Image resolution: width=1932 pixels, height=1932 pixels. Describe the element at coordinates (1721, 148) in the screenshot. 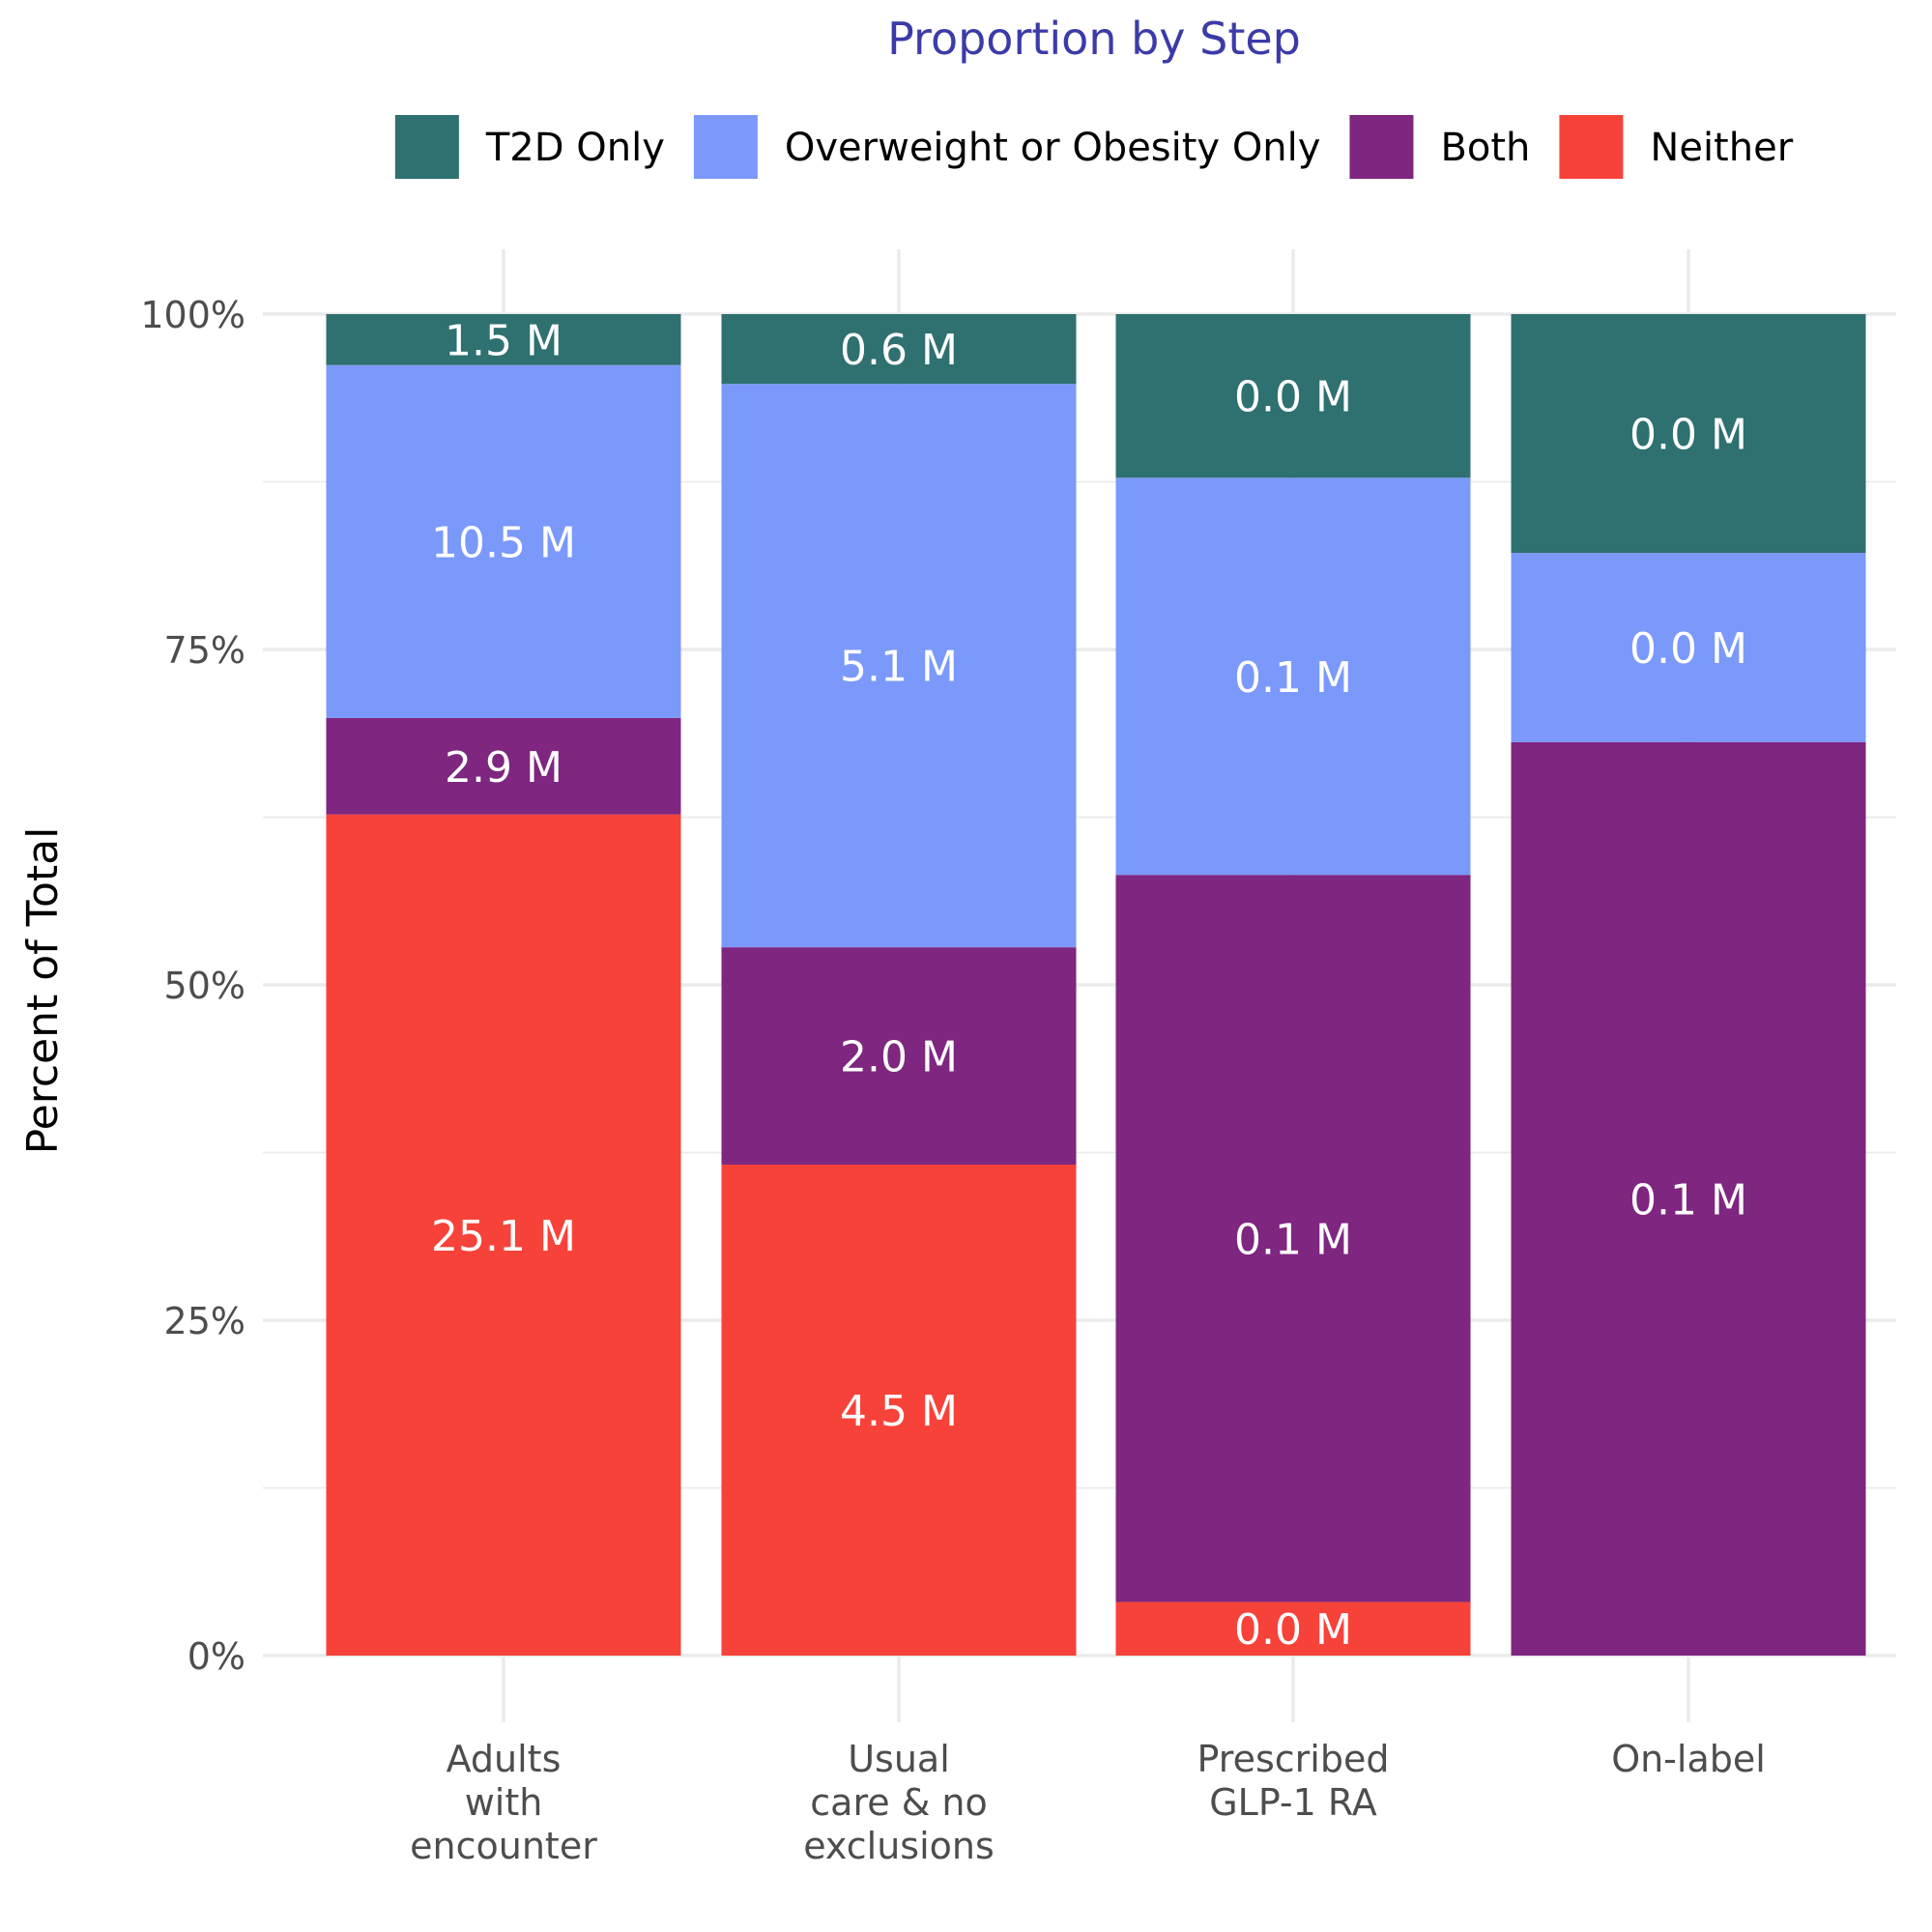

I see `legend-label: Neither` at that location.